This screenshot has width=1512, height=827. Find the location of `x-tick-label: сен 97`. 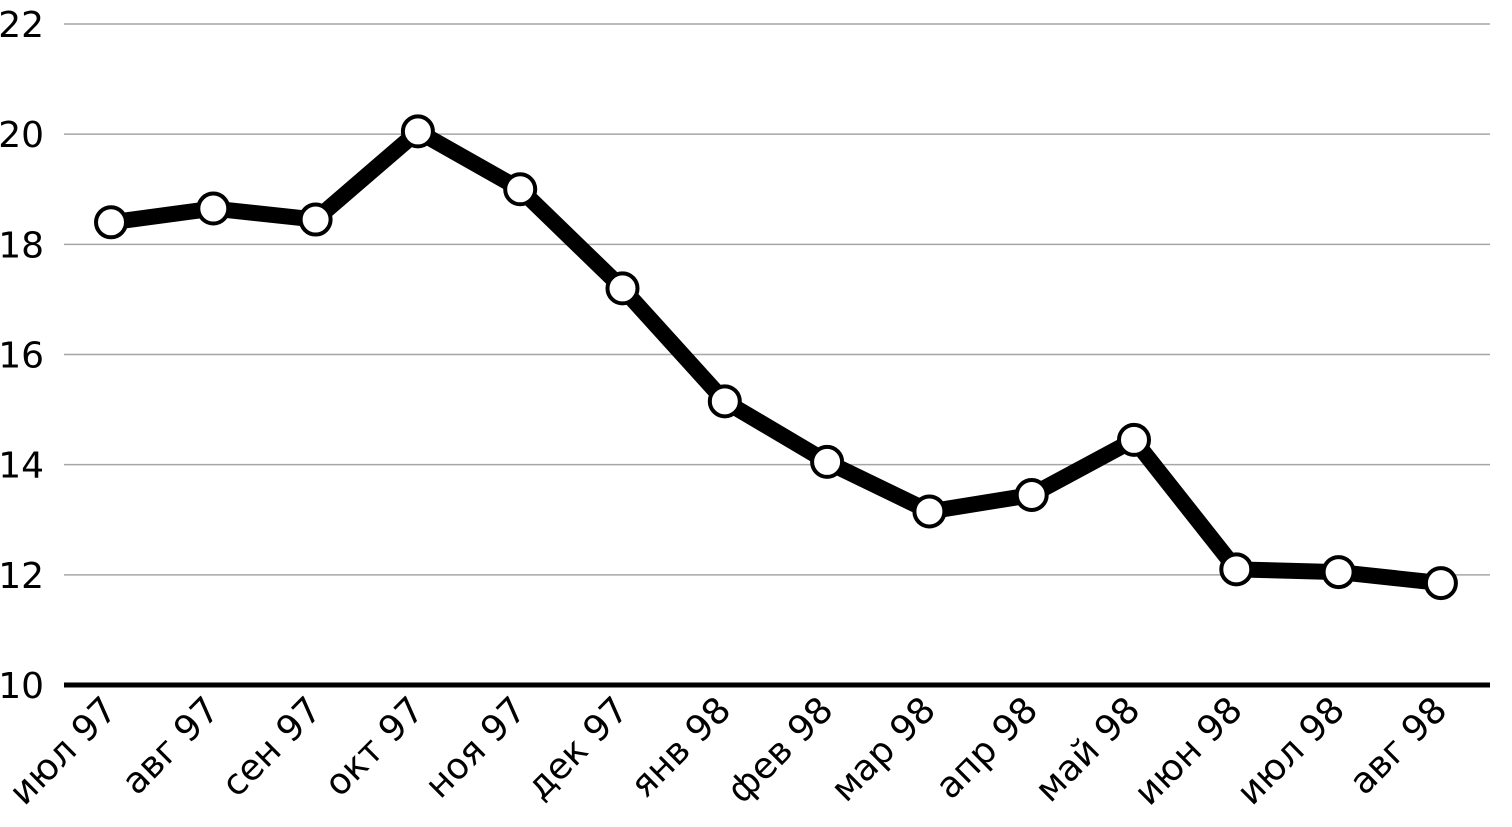

x-tick-label: сен 97 is located at coordinates (272, 747).